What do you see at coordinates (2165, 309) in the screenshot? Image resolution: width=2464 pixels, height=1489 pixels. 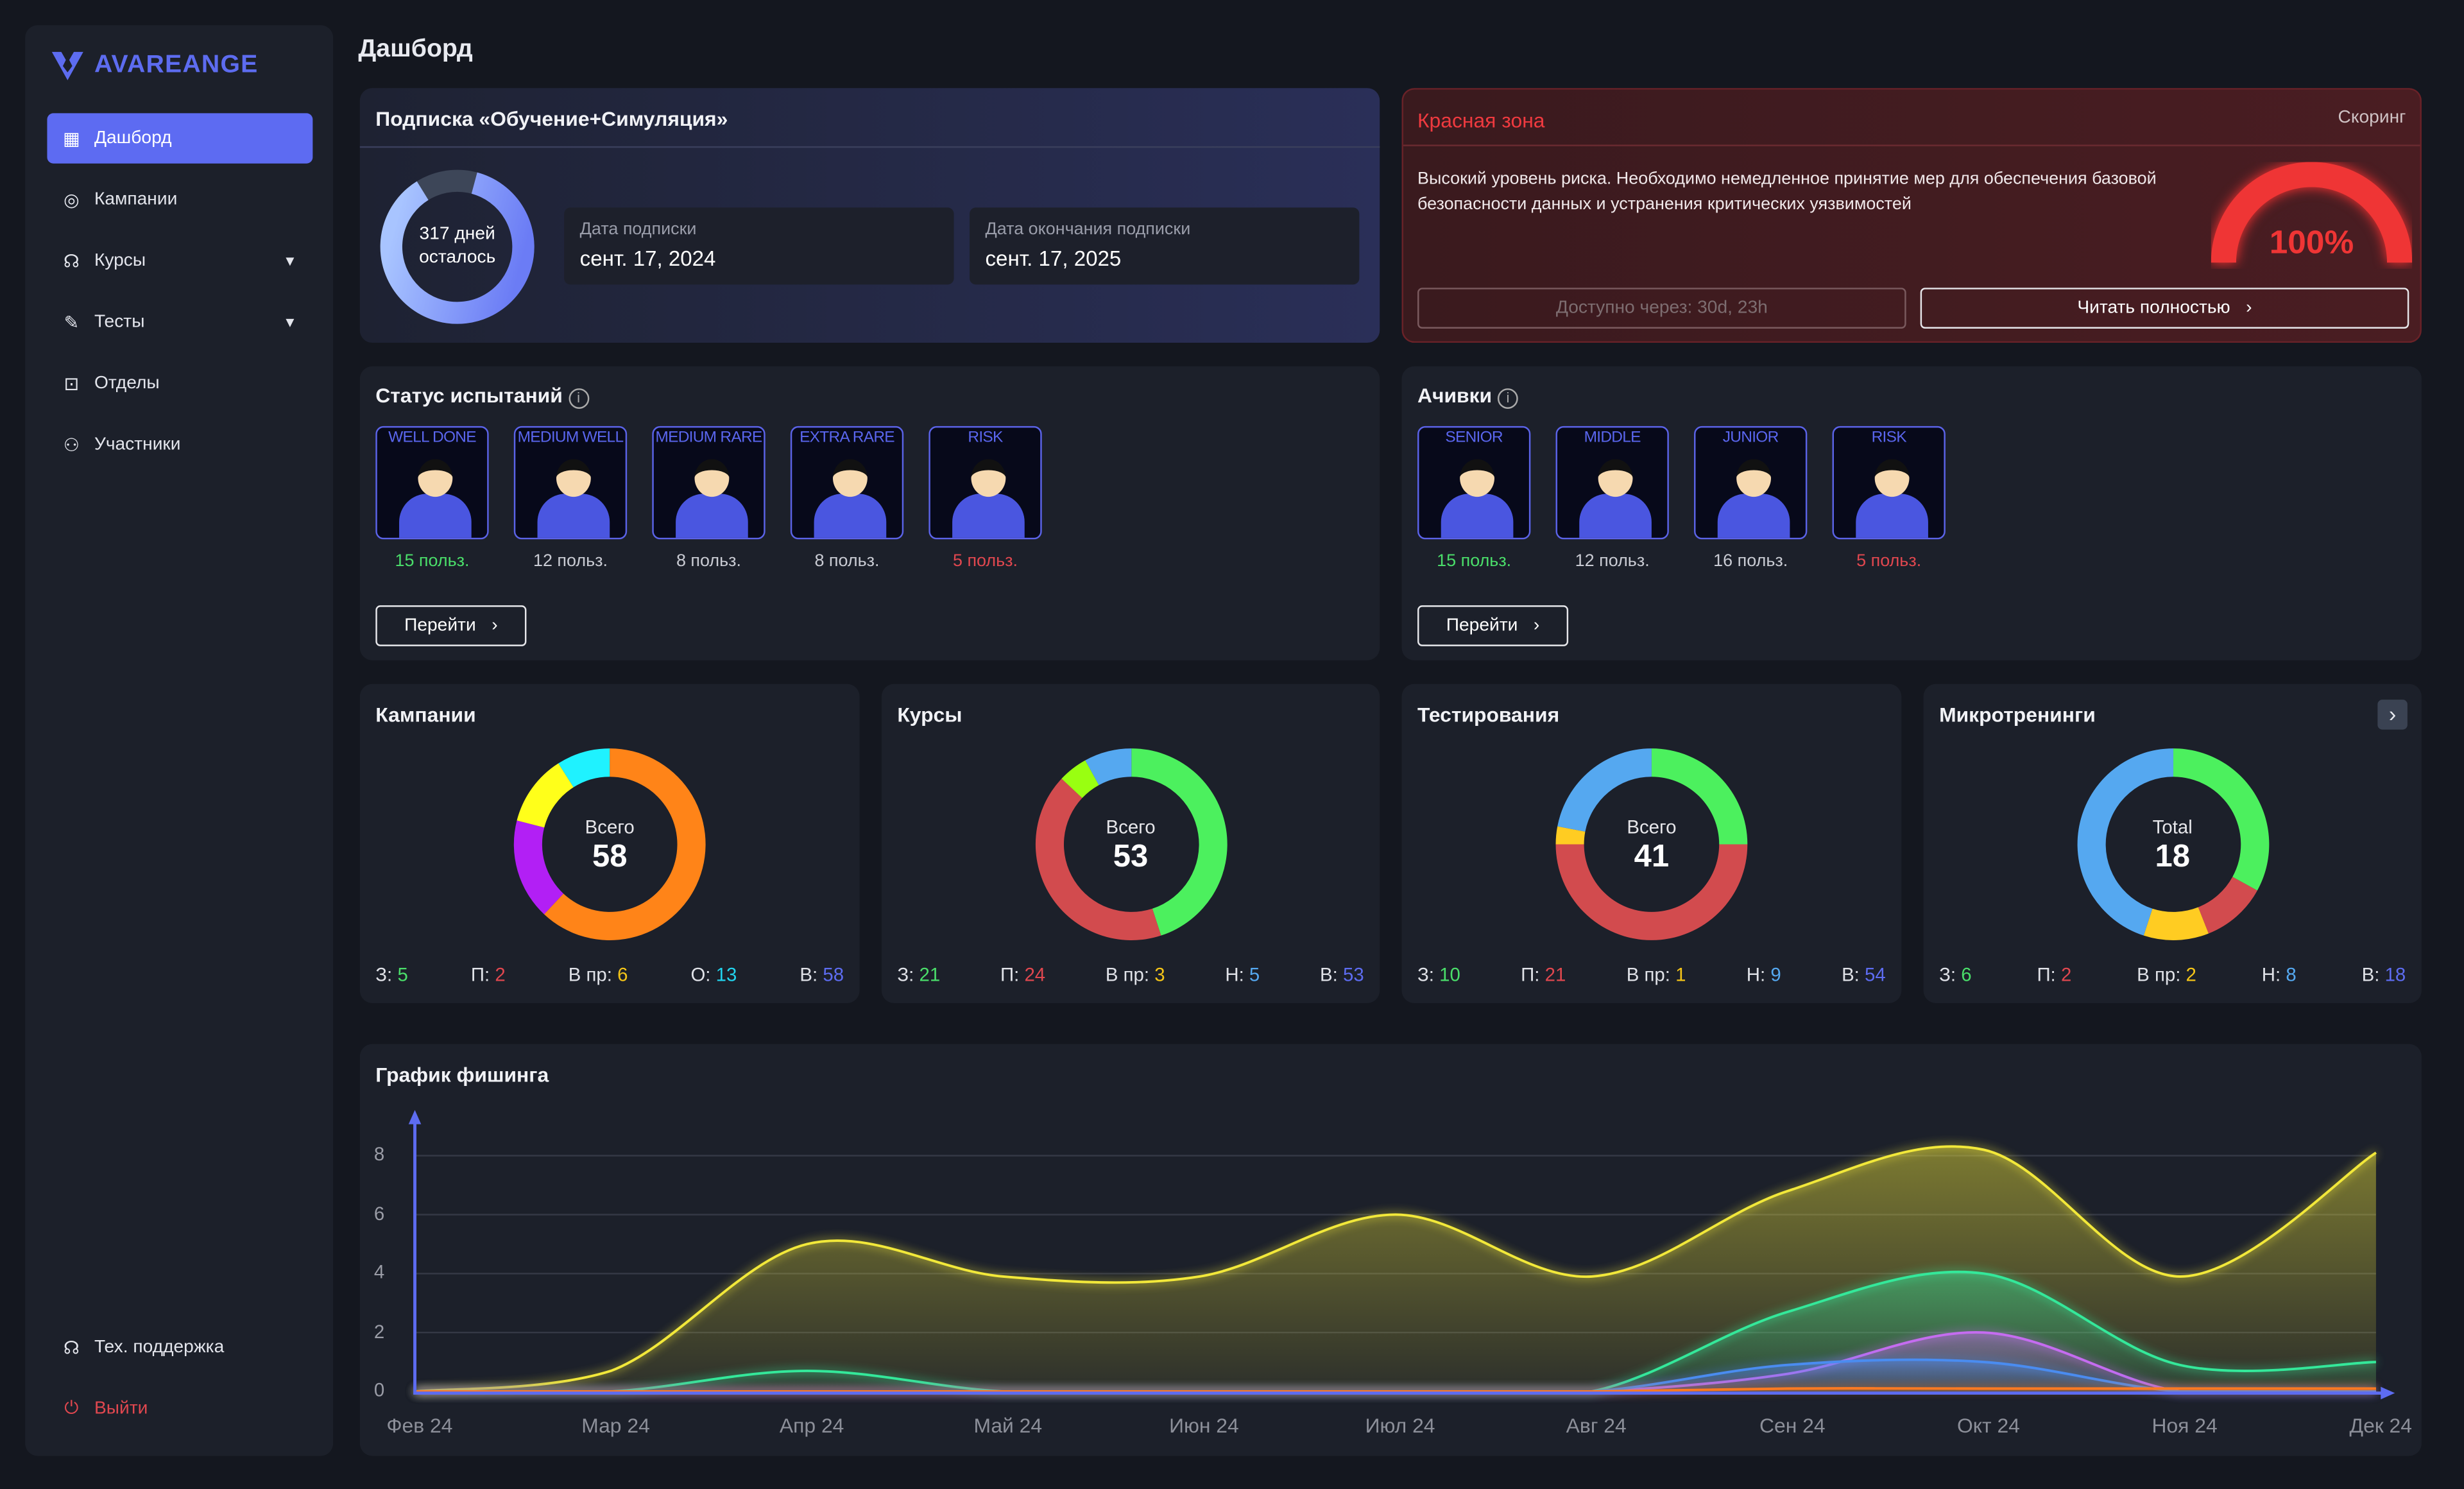 I see `read-more-button: Читать полностью ›` at bounding box center [2165, 309].